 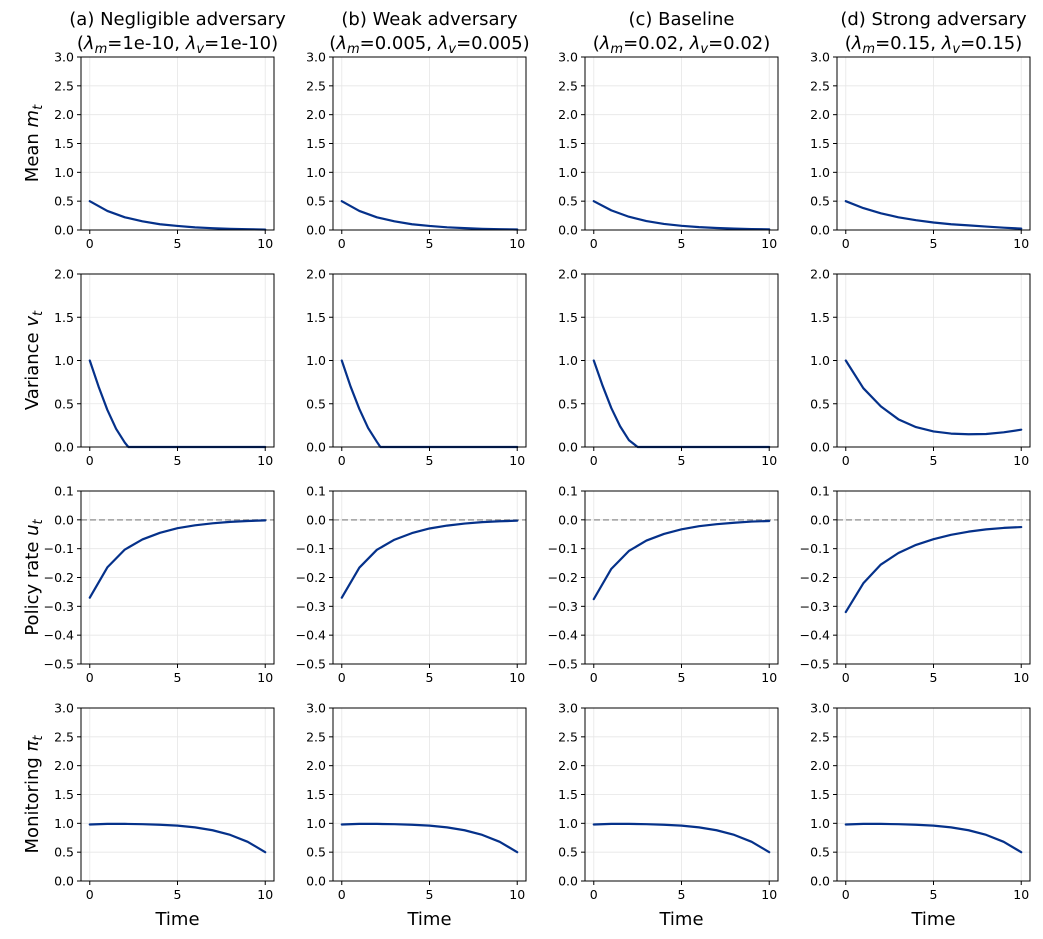 I want to click on row-ylabel: Variance vt, so click(x=34, y=360).